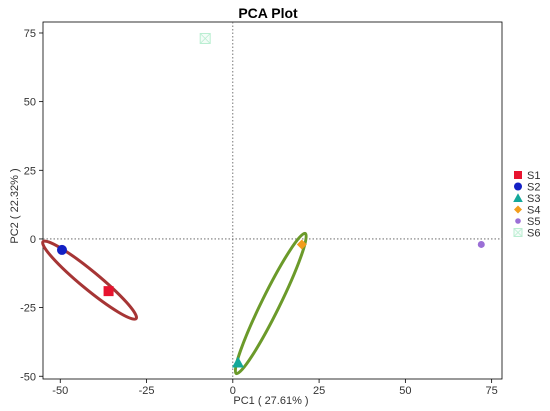 Image resolution: width=550 pixels, height=411 pixels. Describe the element at coordinates (30, 103) in the screenshot. I see `y-tick-label: 50` at that location.